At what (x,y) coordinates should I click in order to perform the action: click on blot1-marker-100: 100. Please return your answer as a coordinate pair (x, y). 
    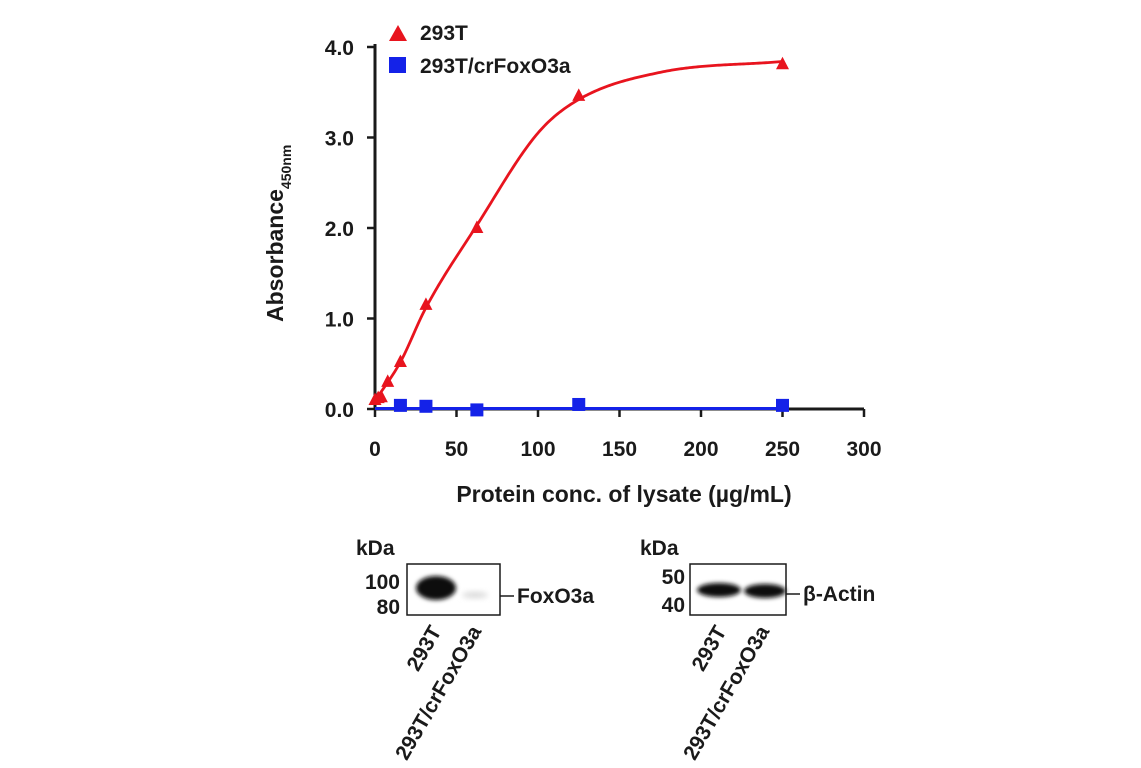
    Looking at the image, I should click on (382, 582).